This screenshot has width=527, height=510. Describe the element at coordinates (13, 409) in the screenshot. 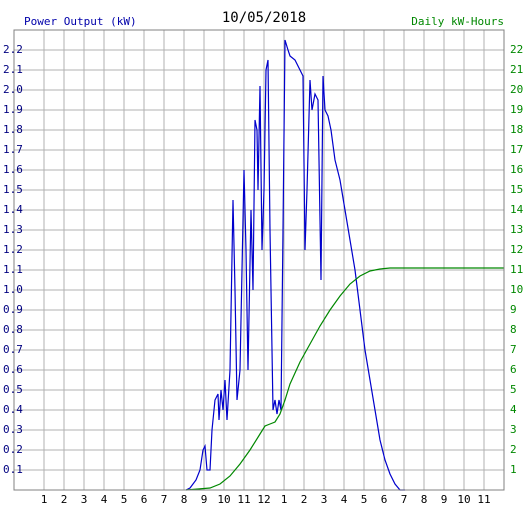

I see `y-tick-label: 0.4` at that location.